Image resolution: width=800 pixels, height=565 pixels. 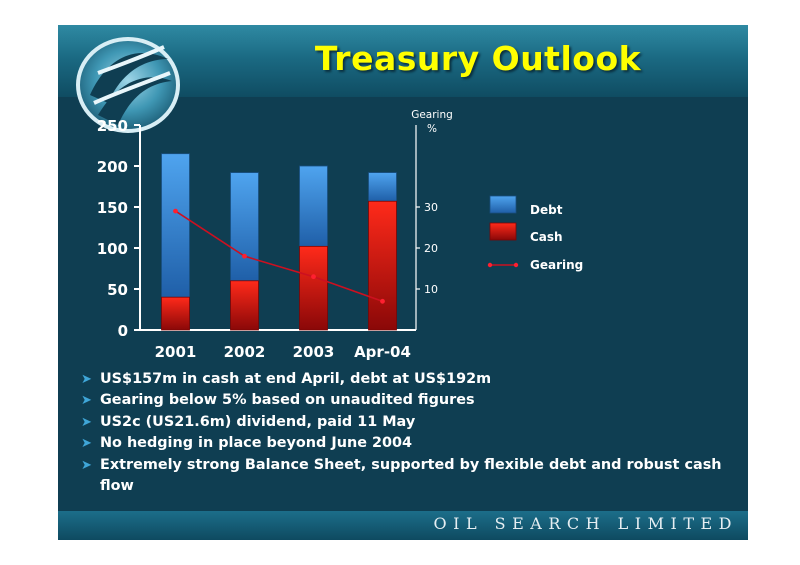 I want to click on bullet-item: ➤ No hedging in place beyond June 2004, so click(x=409, y=443).